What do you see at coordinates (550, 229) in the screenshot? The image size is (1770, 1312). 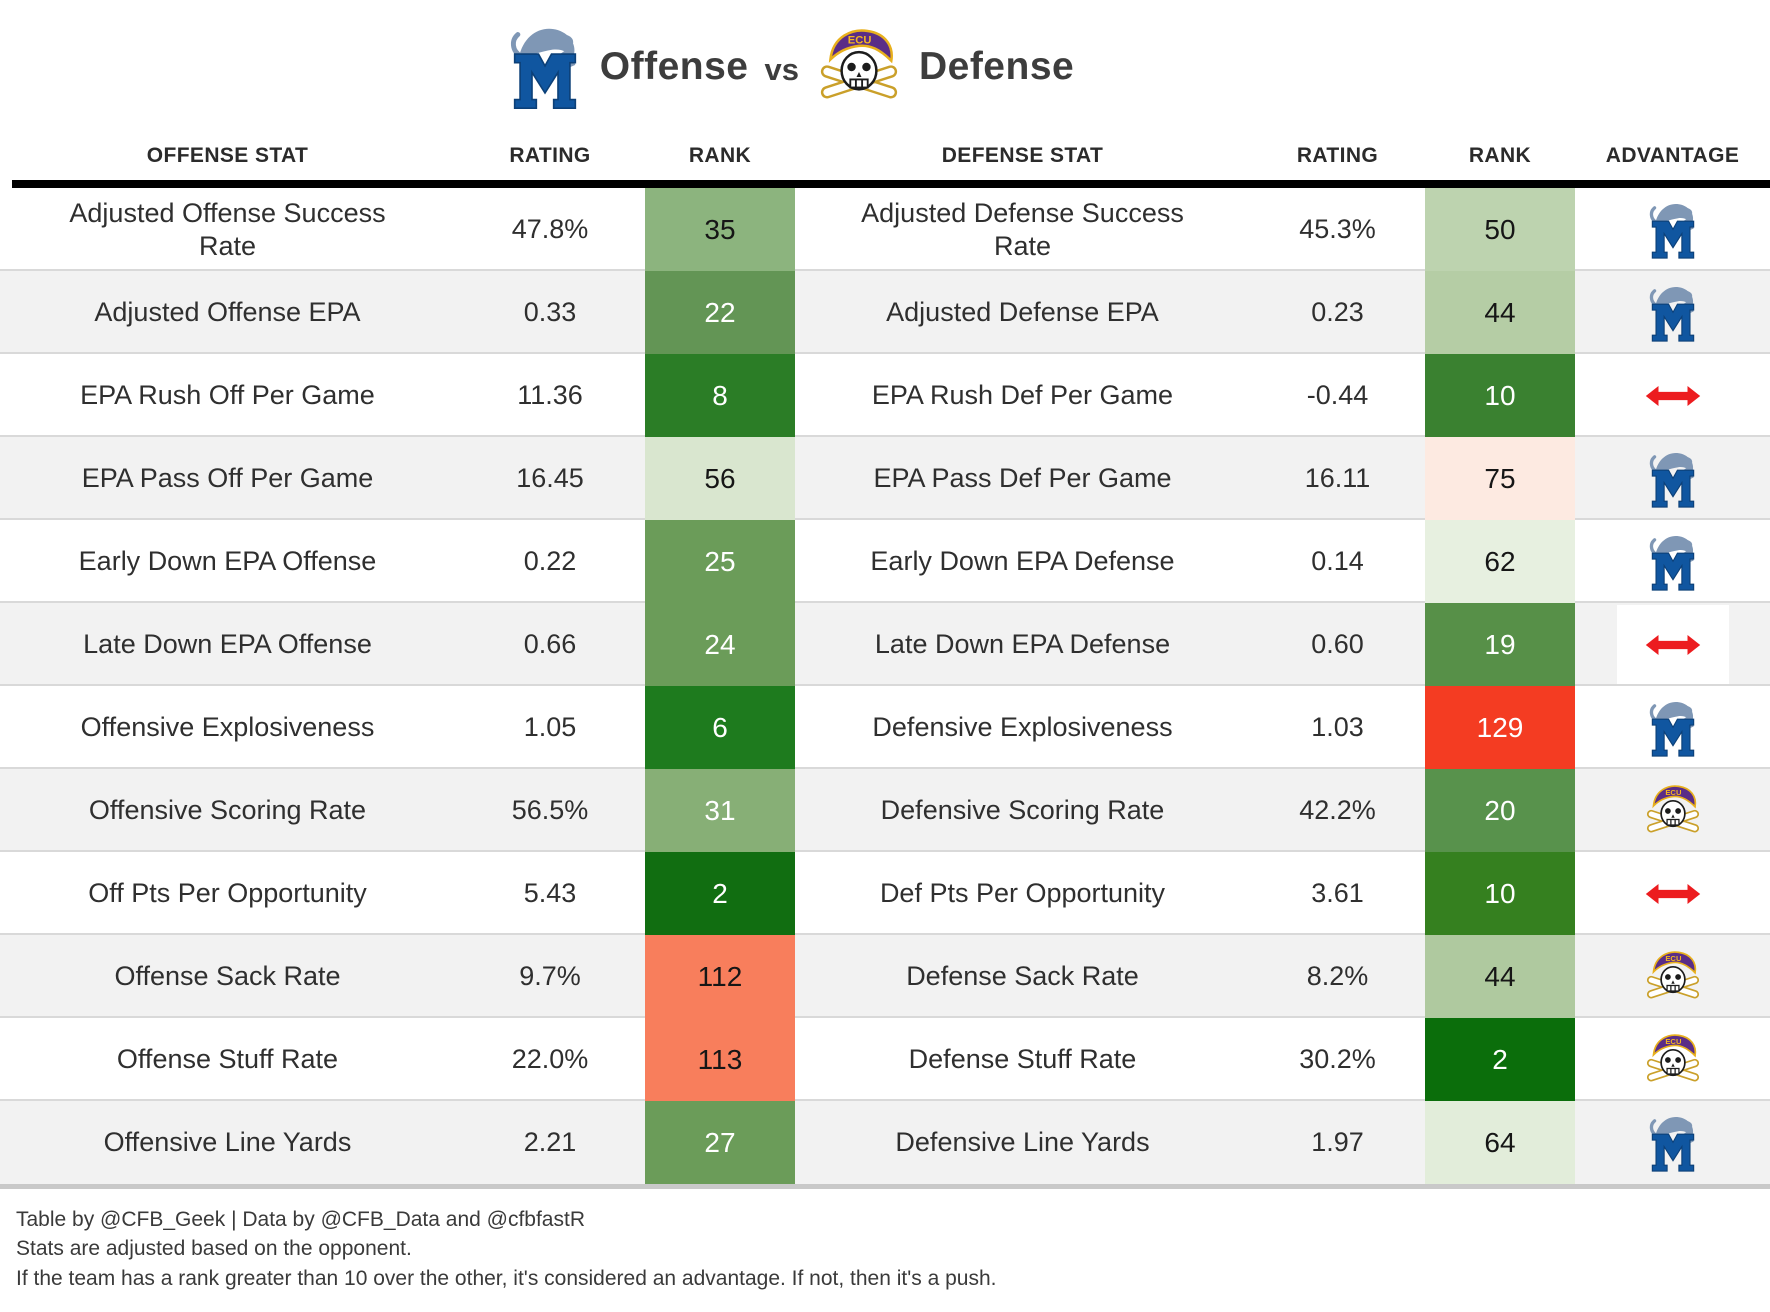 I see `offense-rating-value: 47.8%` at bounding box center [550, 229].